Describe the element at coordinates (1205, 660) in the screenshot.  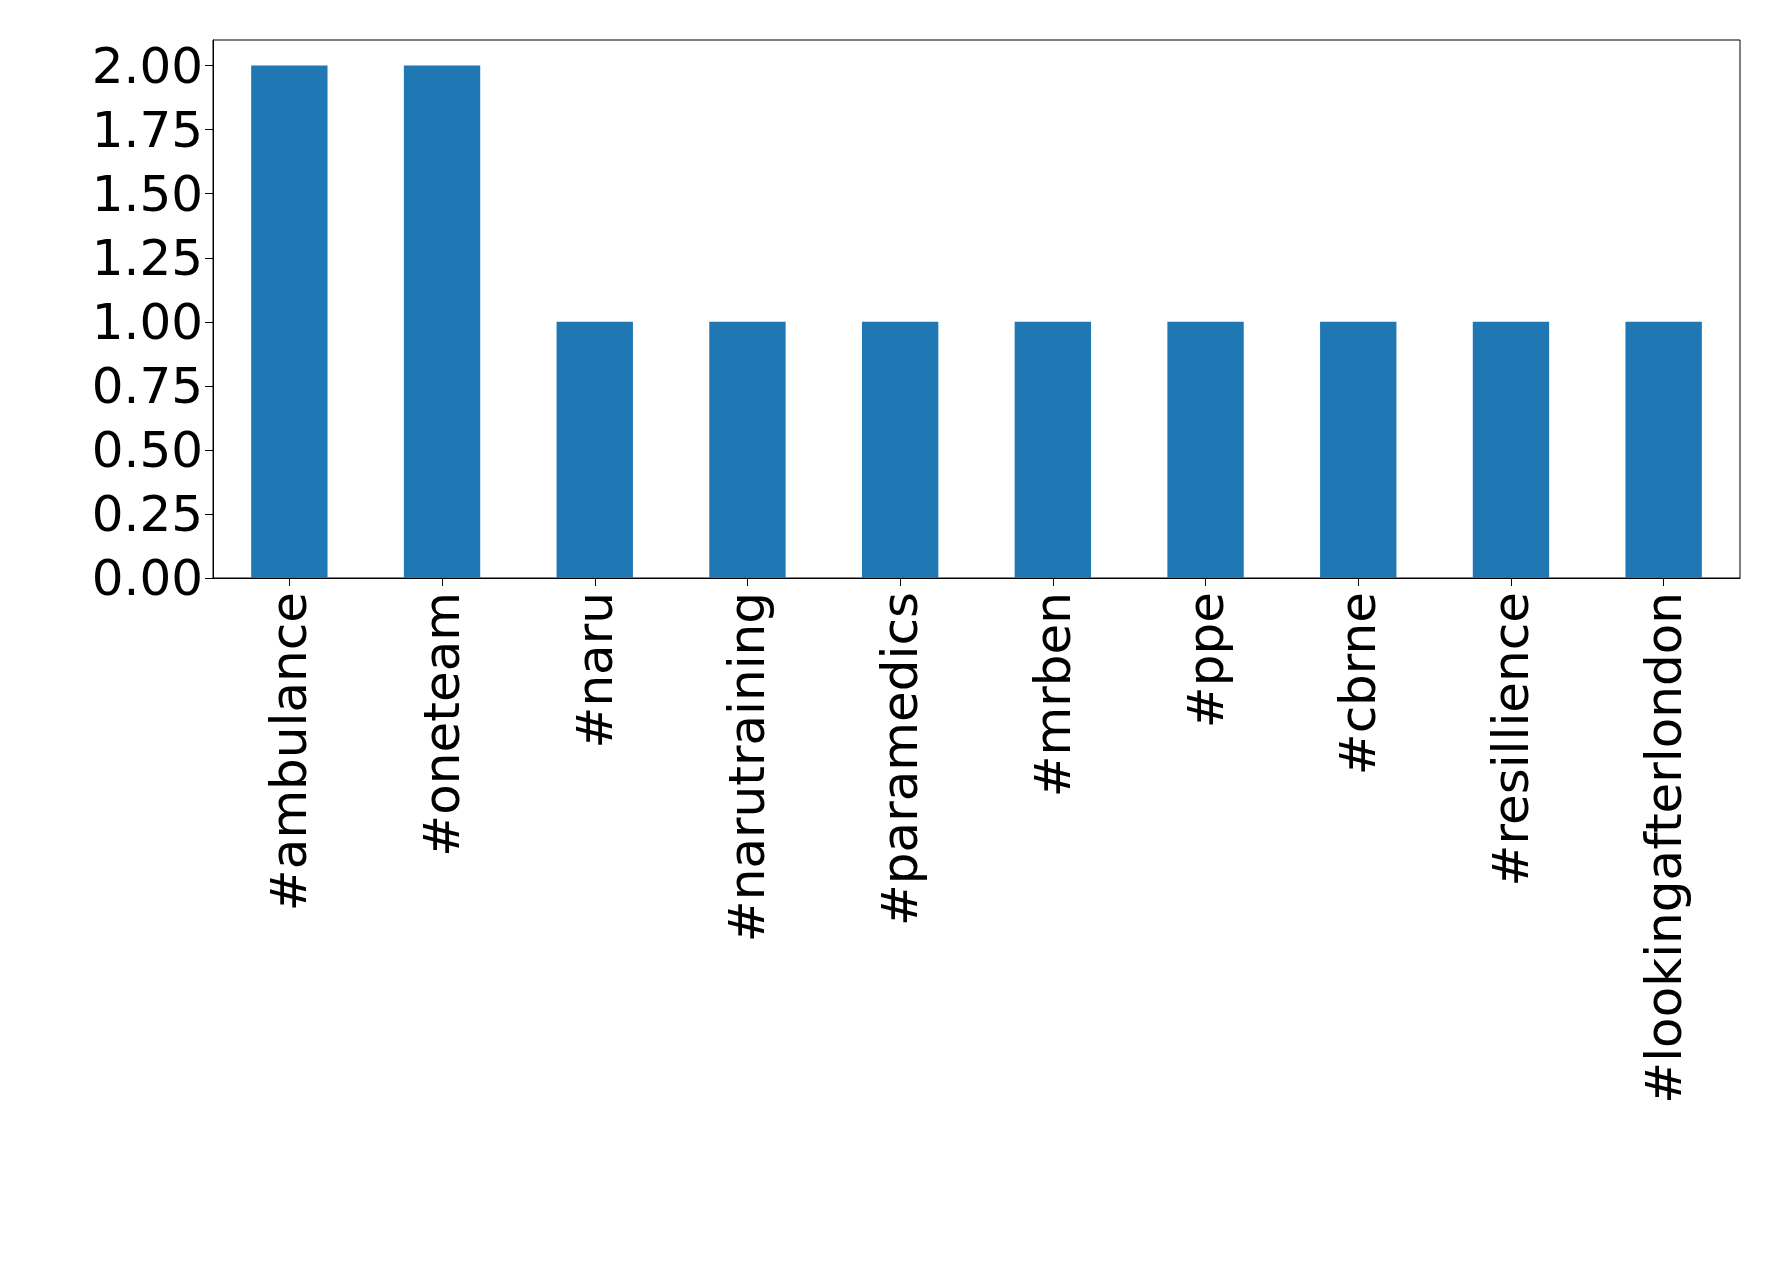
I see `x-tick-label: #ppe` at that location.